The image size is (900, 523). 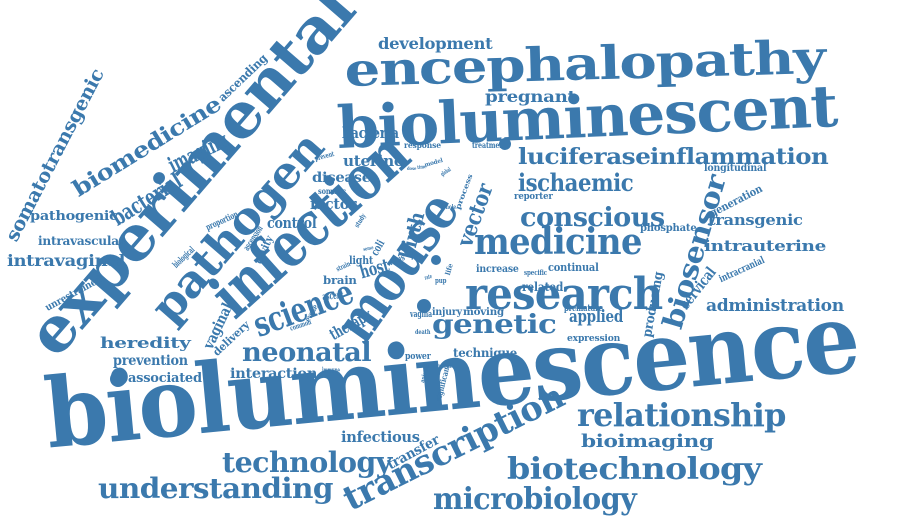 What do you see at coordinates (449, 208) in the screenshot?
I see `word-whole: whole` at bounding box center [449, 208].